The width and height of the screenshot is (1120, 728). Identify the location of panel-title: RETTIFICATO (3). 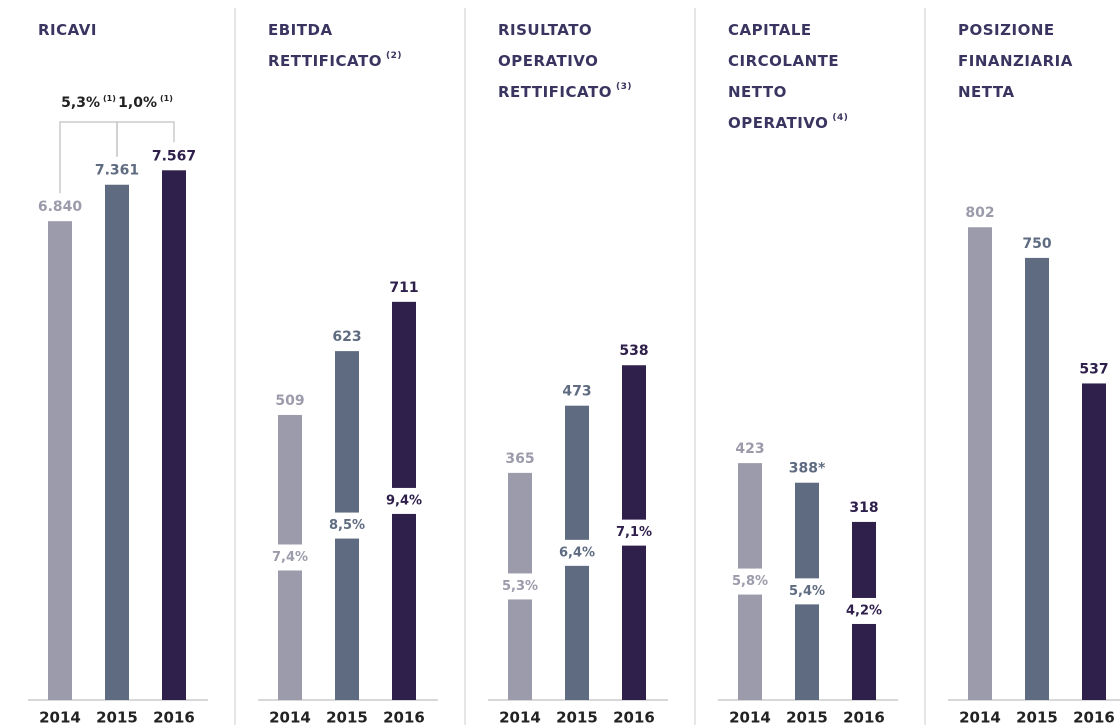
(565, 91).